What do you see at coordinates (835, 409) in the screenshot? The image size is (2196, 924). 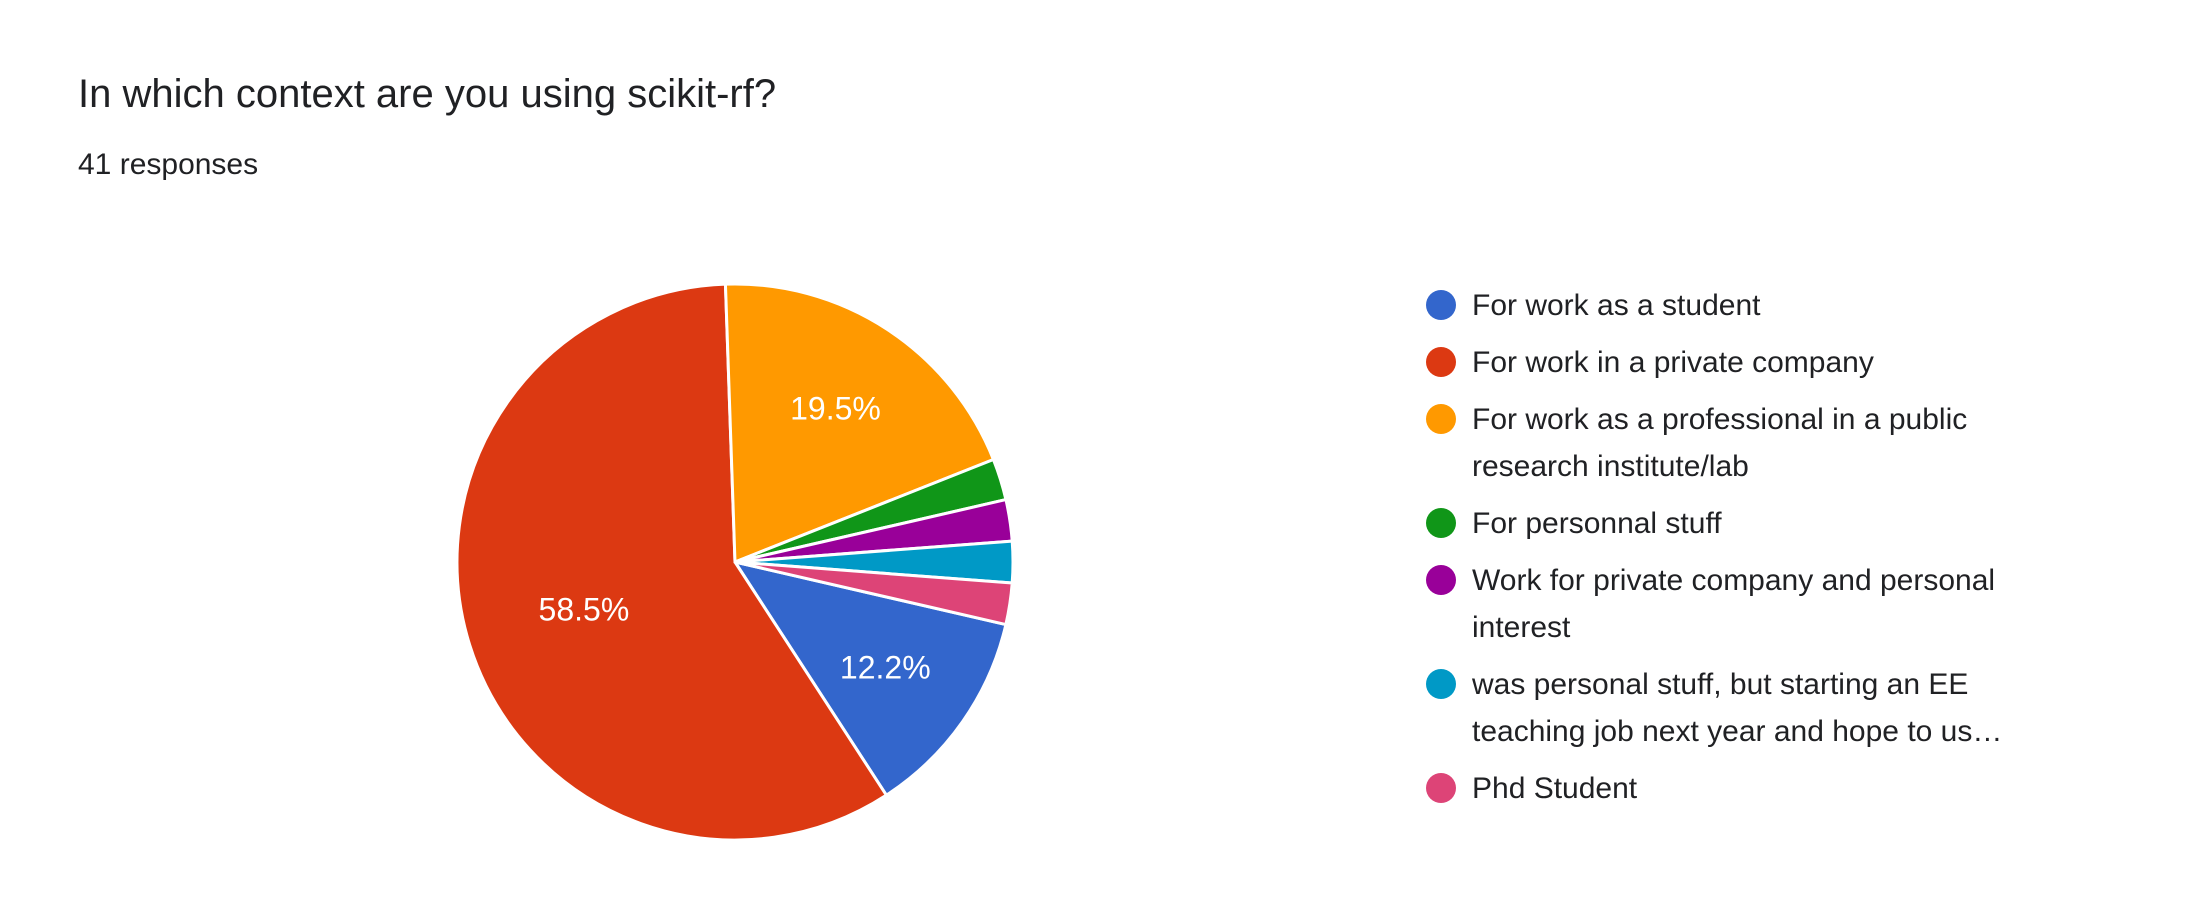 I see `slice-percent-label: 19.5%` at bounding box center [835, 409].